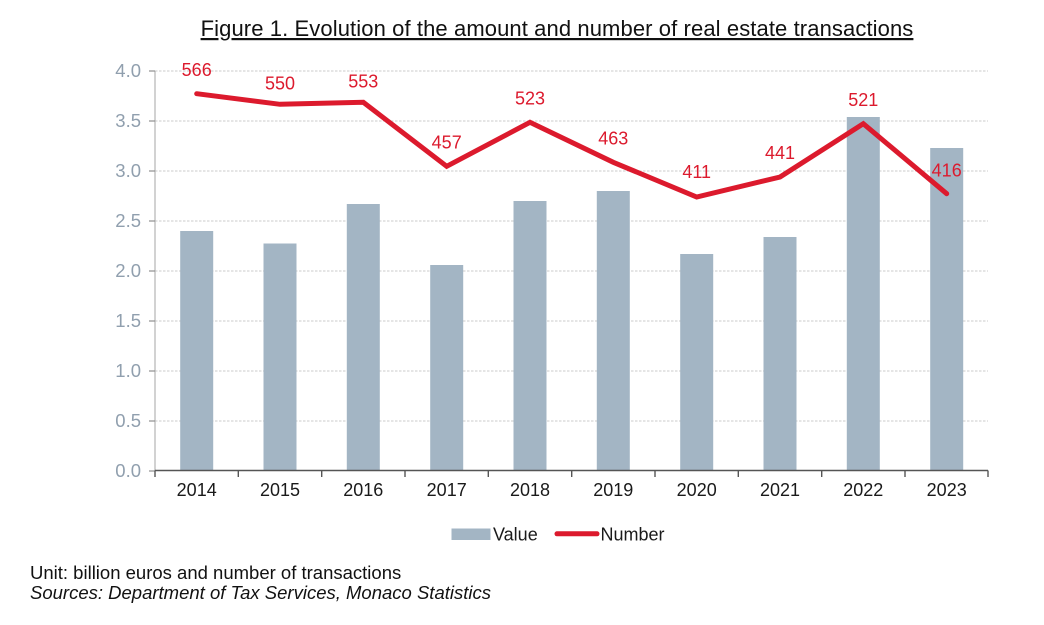 This screenshot has width=1044, height=625. What do you see at coordinates (530, 99) in the screenshot?
I see `svg-text: 523` at bounding box center [530, 99].